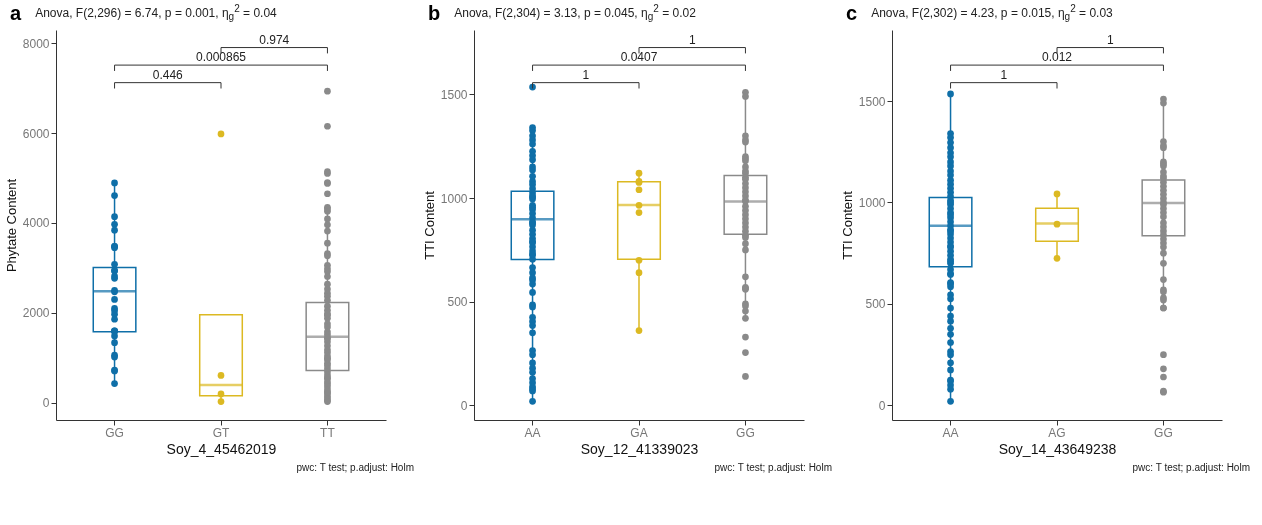 The height and width of the screenshot is (525, 1262). I want to click on x-tick-label: TT, so click(328, 432).